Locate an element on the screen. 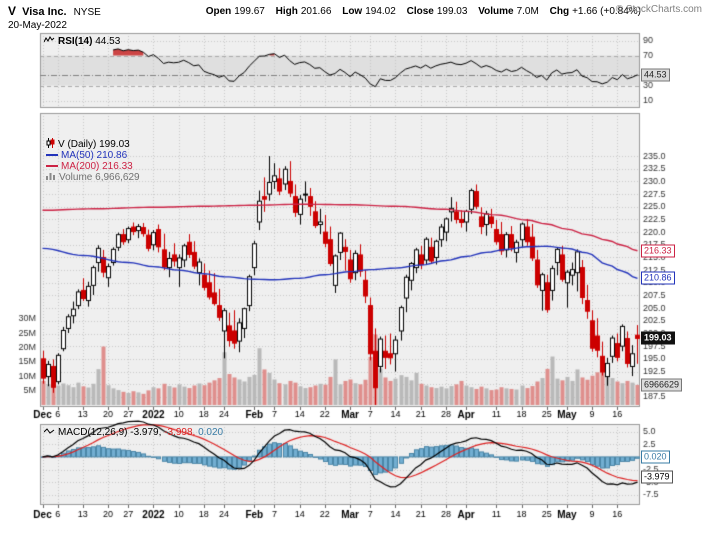  quote-label: Open is located at coordinates (218, 11).